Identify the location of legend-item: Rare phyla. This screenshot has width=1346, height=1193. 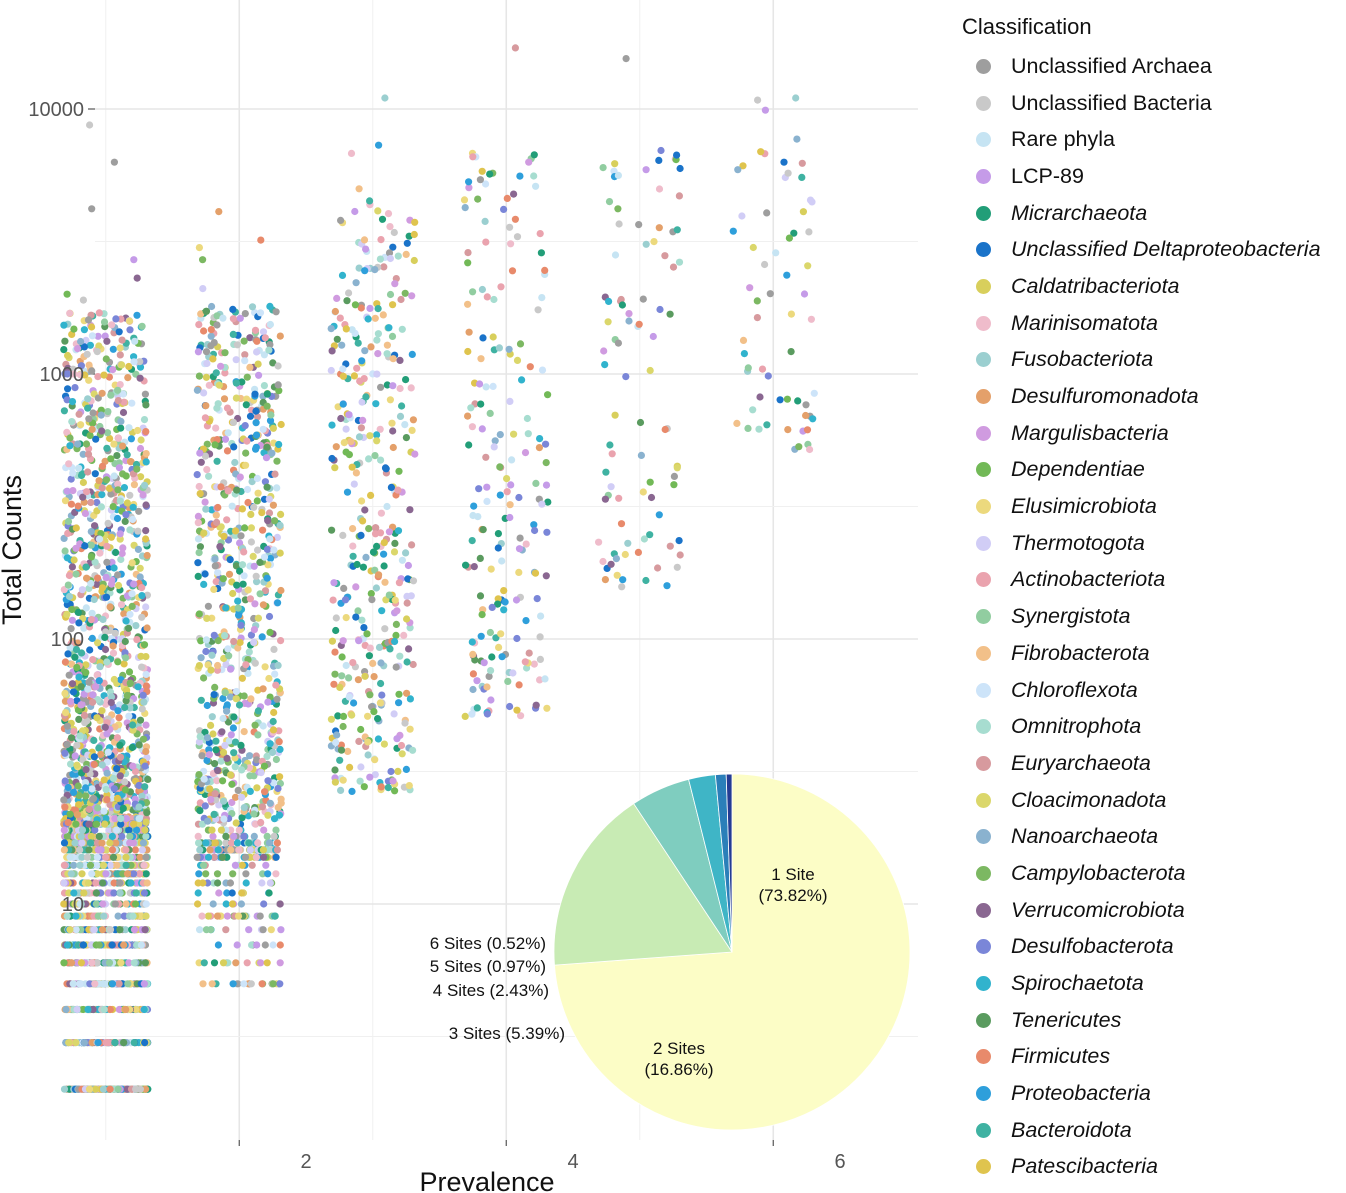
(1154, 139).